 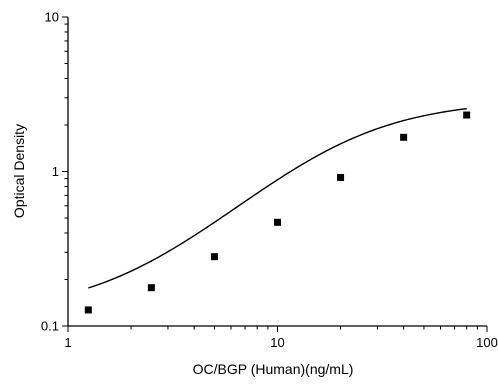 I want to click on y-tick-label: 1, so click(x=55, y=171).